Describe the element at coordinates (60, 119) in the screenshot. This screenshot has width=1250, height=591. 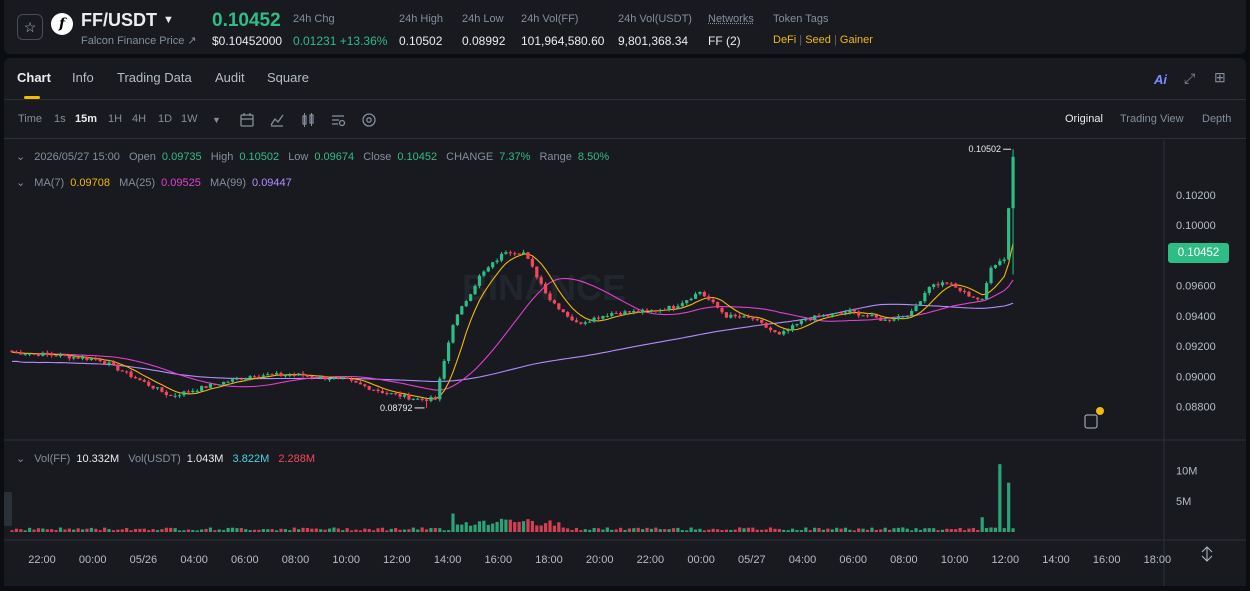
I see `interval-1s: 1s` at that location.